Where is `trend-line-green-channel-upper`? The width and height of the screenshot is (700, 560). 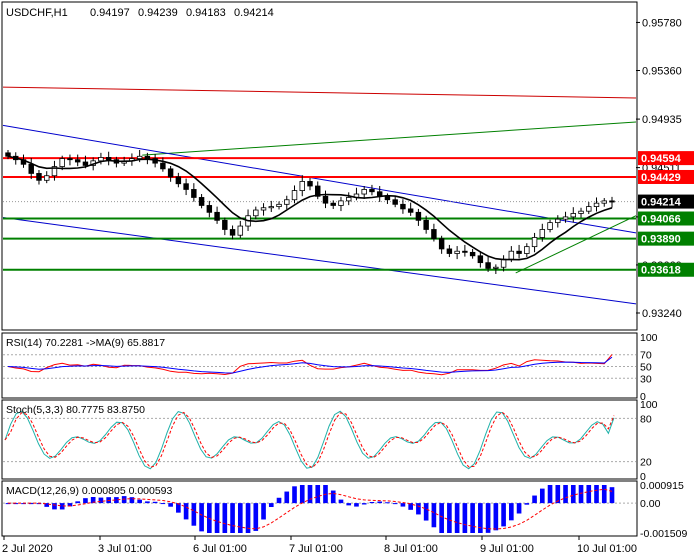 trend-line-green-channel-upper is located at coordinates (389, 138).